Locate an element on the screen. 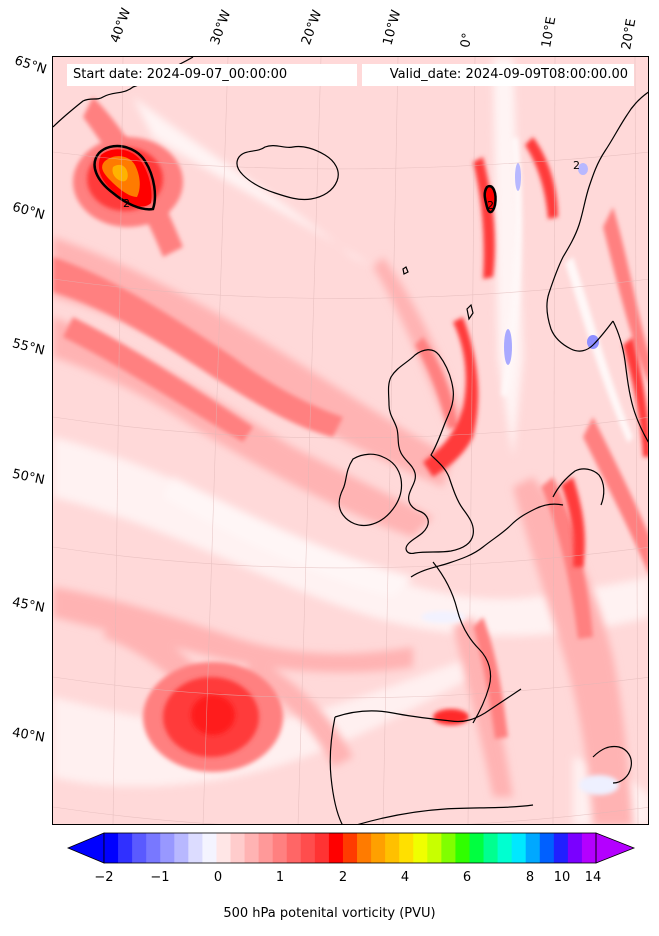 This screenshot has height=936, width=659. colorbar-label: 500 hPa potenital vorticity (PVU) is located at coordinates (329, 913).